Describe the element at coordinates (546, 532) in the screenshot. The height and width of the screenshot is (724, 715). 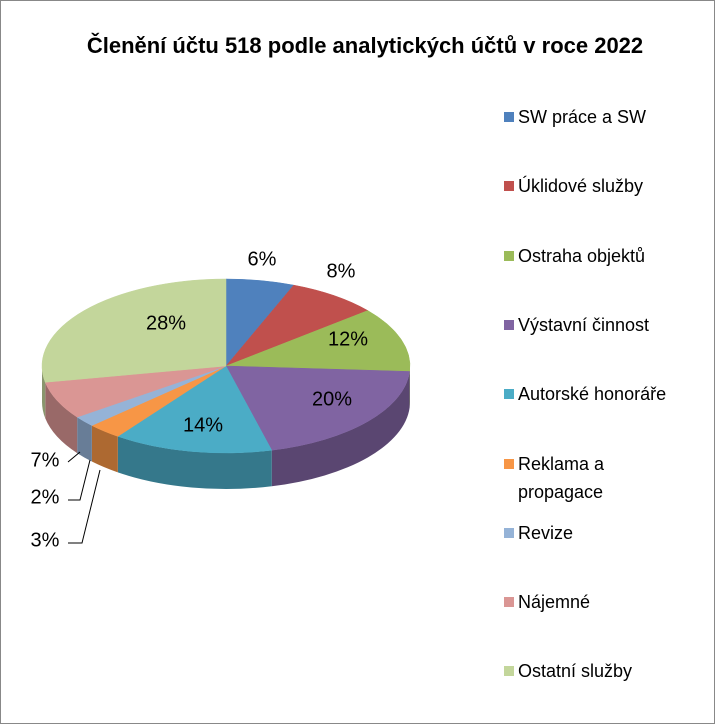
I see `legend-label: Revize` at that location.